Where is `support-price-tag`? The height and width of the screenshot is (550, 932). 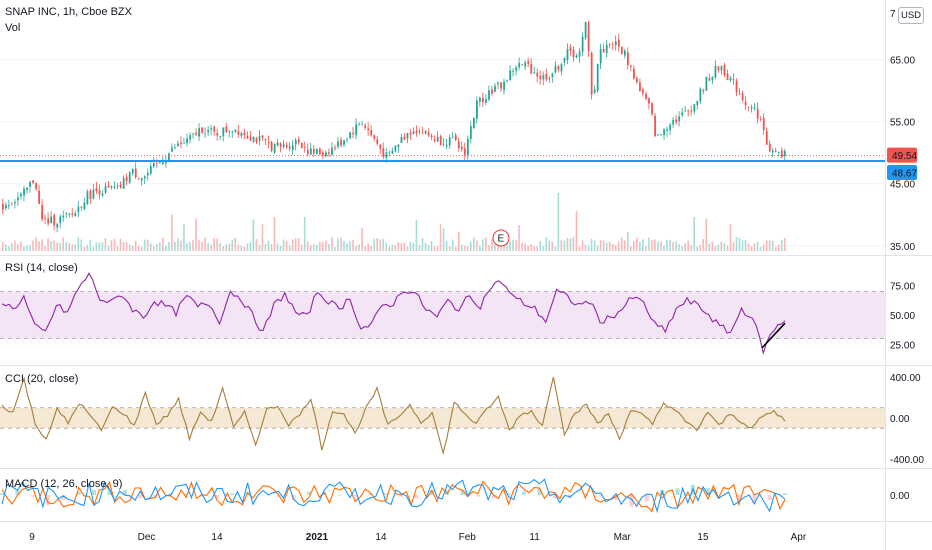 support-price-tag is located at coordinates (902, 172).